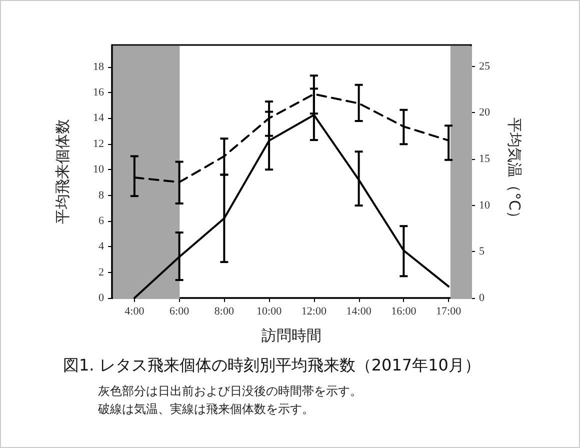 The height and width of the screenshot is (448, 580). I want to click on y2-tick-label: 0, so click(482, 298).